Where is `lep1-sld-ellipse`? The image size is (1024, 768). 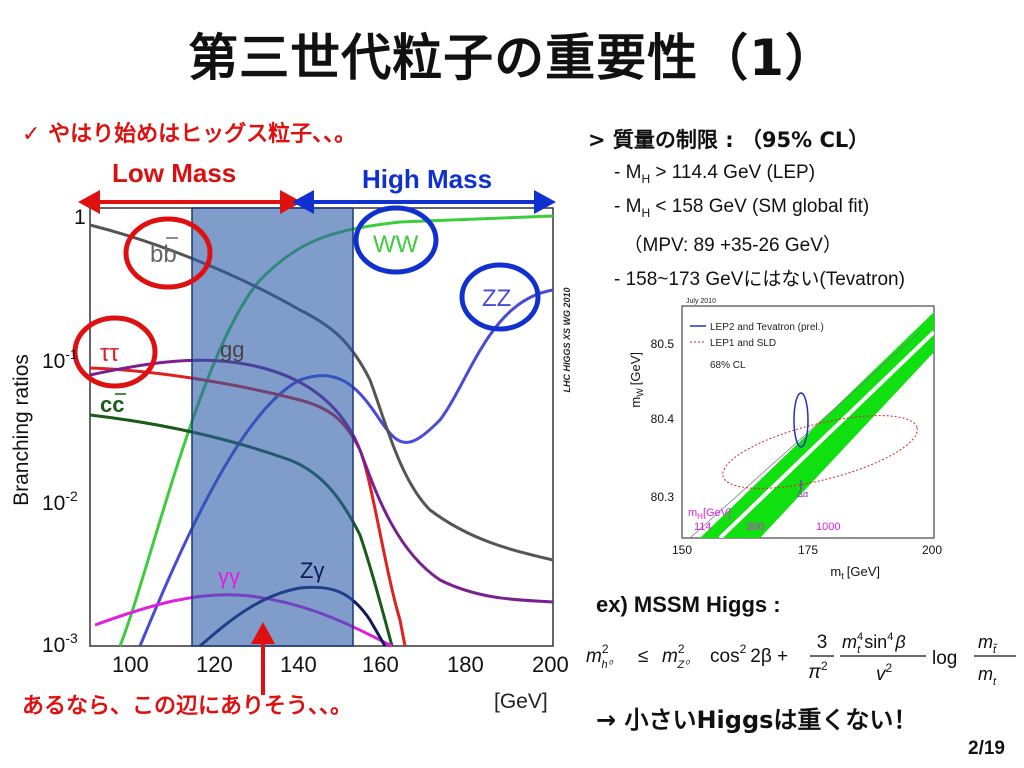
lep1-sld-ellipse is located at coordinates (820, 452).